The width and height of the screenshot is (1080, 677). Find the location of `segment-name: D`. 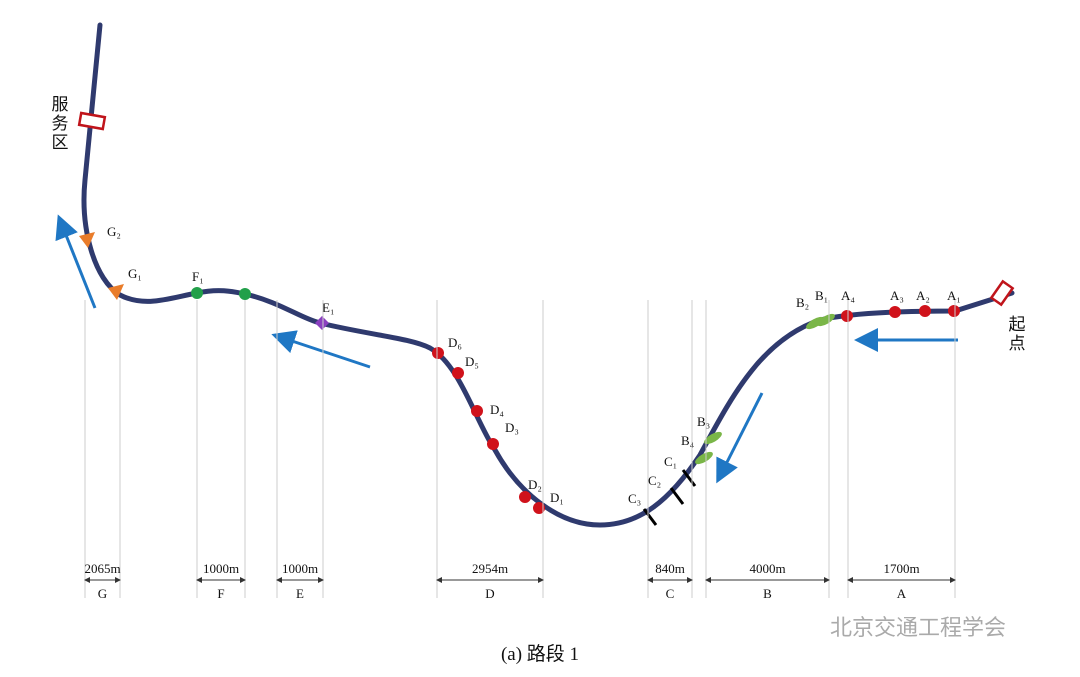

segment-name: D is located at coordinates (489, 593).